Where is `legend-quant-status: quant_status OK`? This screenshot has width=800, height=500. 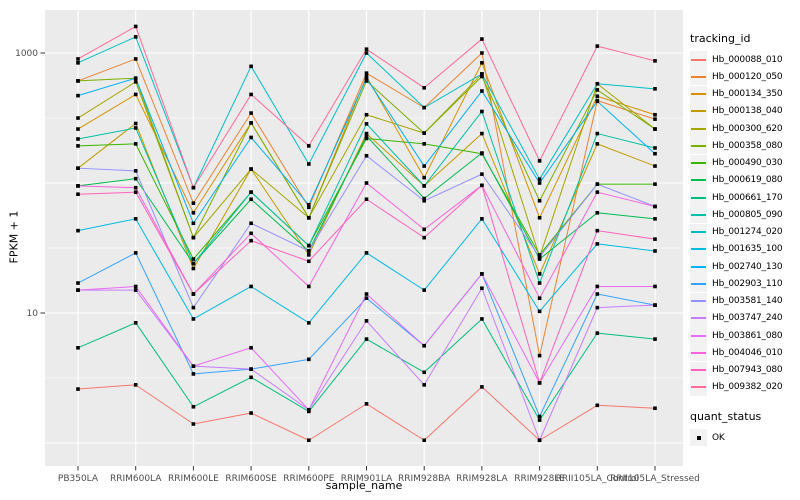 legend-quant-status: quant_status OK is located at coordinates (744, 428).